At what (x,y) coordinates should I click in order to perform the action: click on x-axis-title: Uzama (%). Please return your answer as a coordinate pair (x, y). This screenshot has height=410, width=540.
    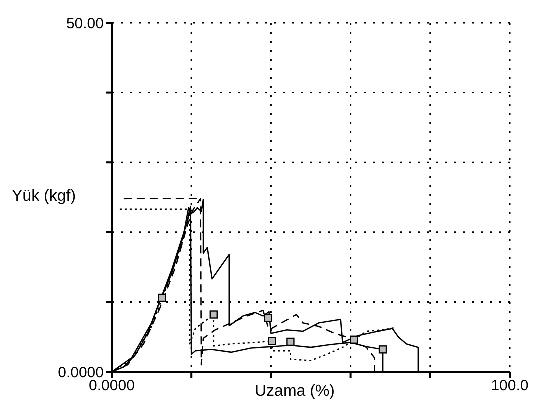
    Looking at the image, I should click on (295, 392).